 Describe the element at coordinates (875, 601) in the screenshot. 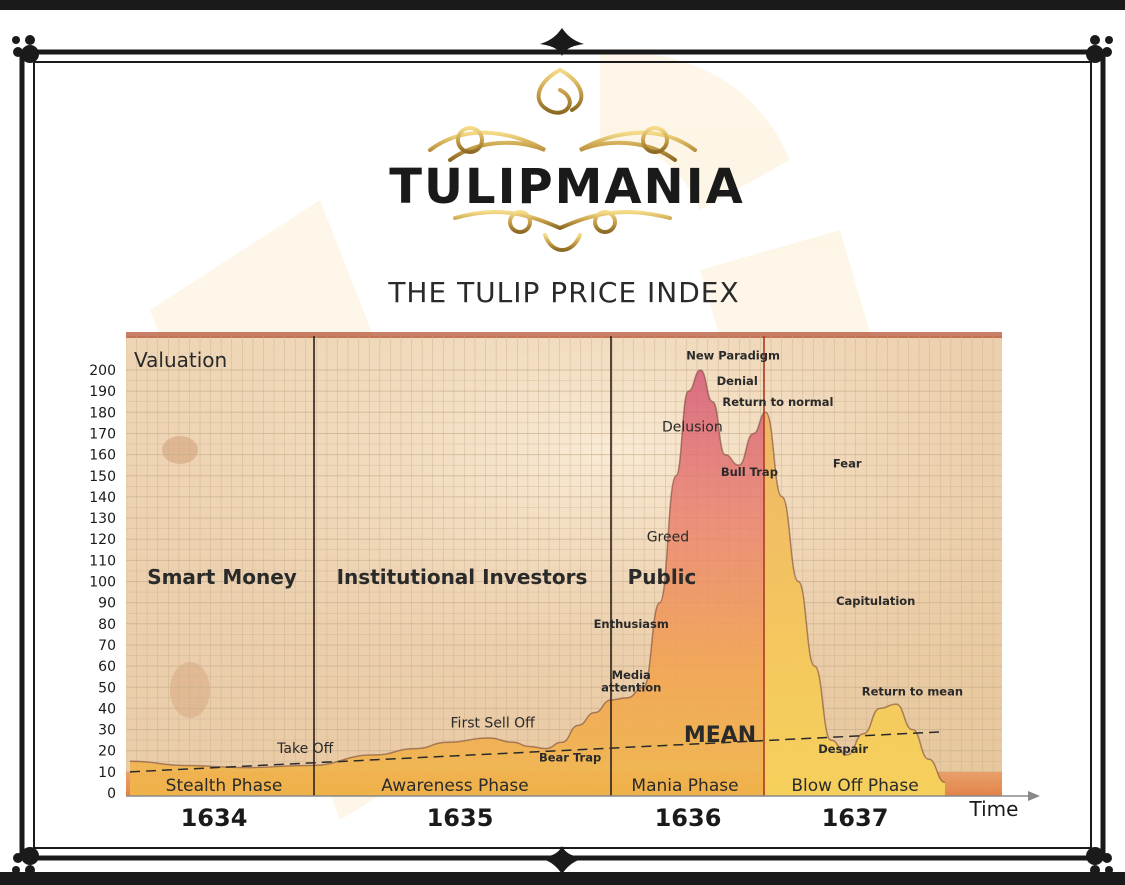

I see `annotation-label: Capitulation` at that location.